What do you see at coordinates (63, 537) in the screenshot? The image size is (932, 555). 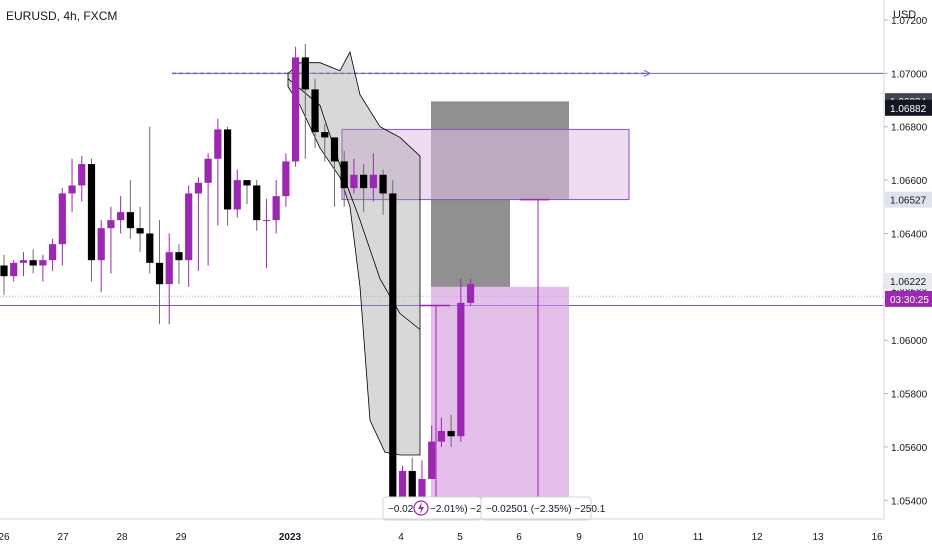 I see `time-label: 27` at bounding box center [63, 537].